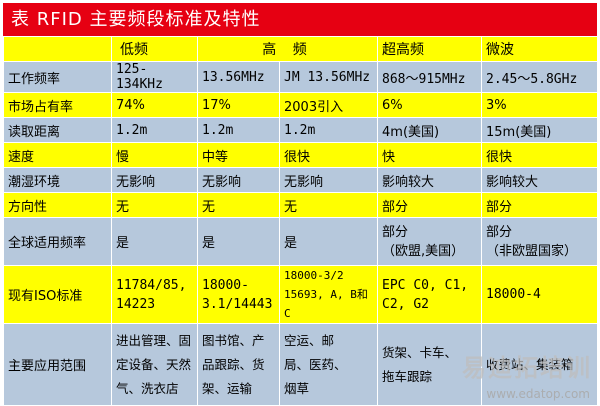 Image resolution: width=600 pixels, height=406 pixels. What do you see at coordinates (430, 130) in the screenshot?
I see `table-cell: 4m(美国)` at bounding box center [430, 130].